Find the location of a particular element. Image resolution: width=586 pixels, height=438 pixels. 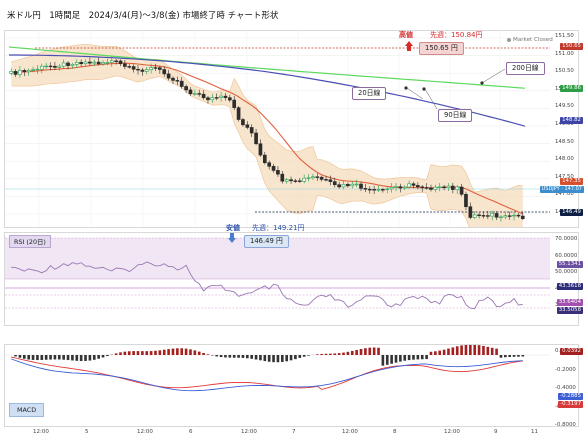

rsi-line is located at coordinates (267, 285).